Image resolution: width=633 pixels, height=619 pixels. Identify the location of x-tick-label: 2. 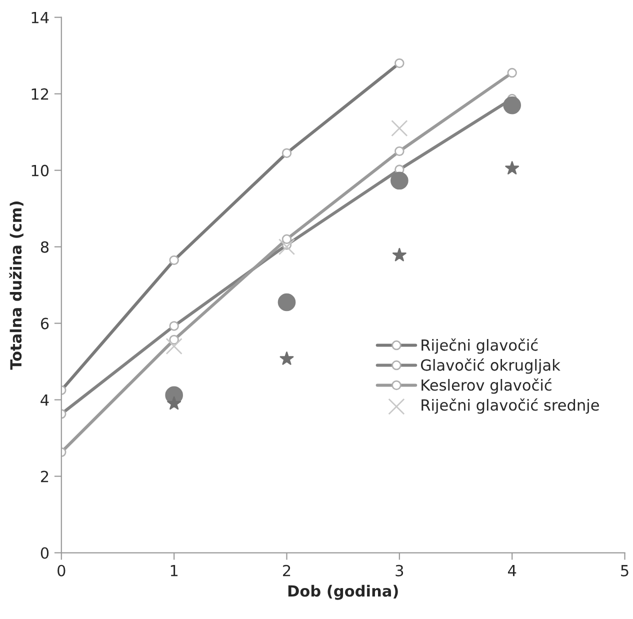
(286, 570).